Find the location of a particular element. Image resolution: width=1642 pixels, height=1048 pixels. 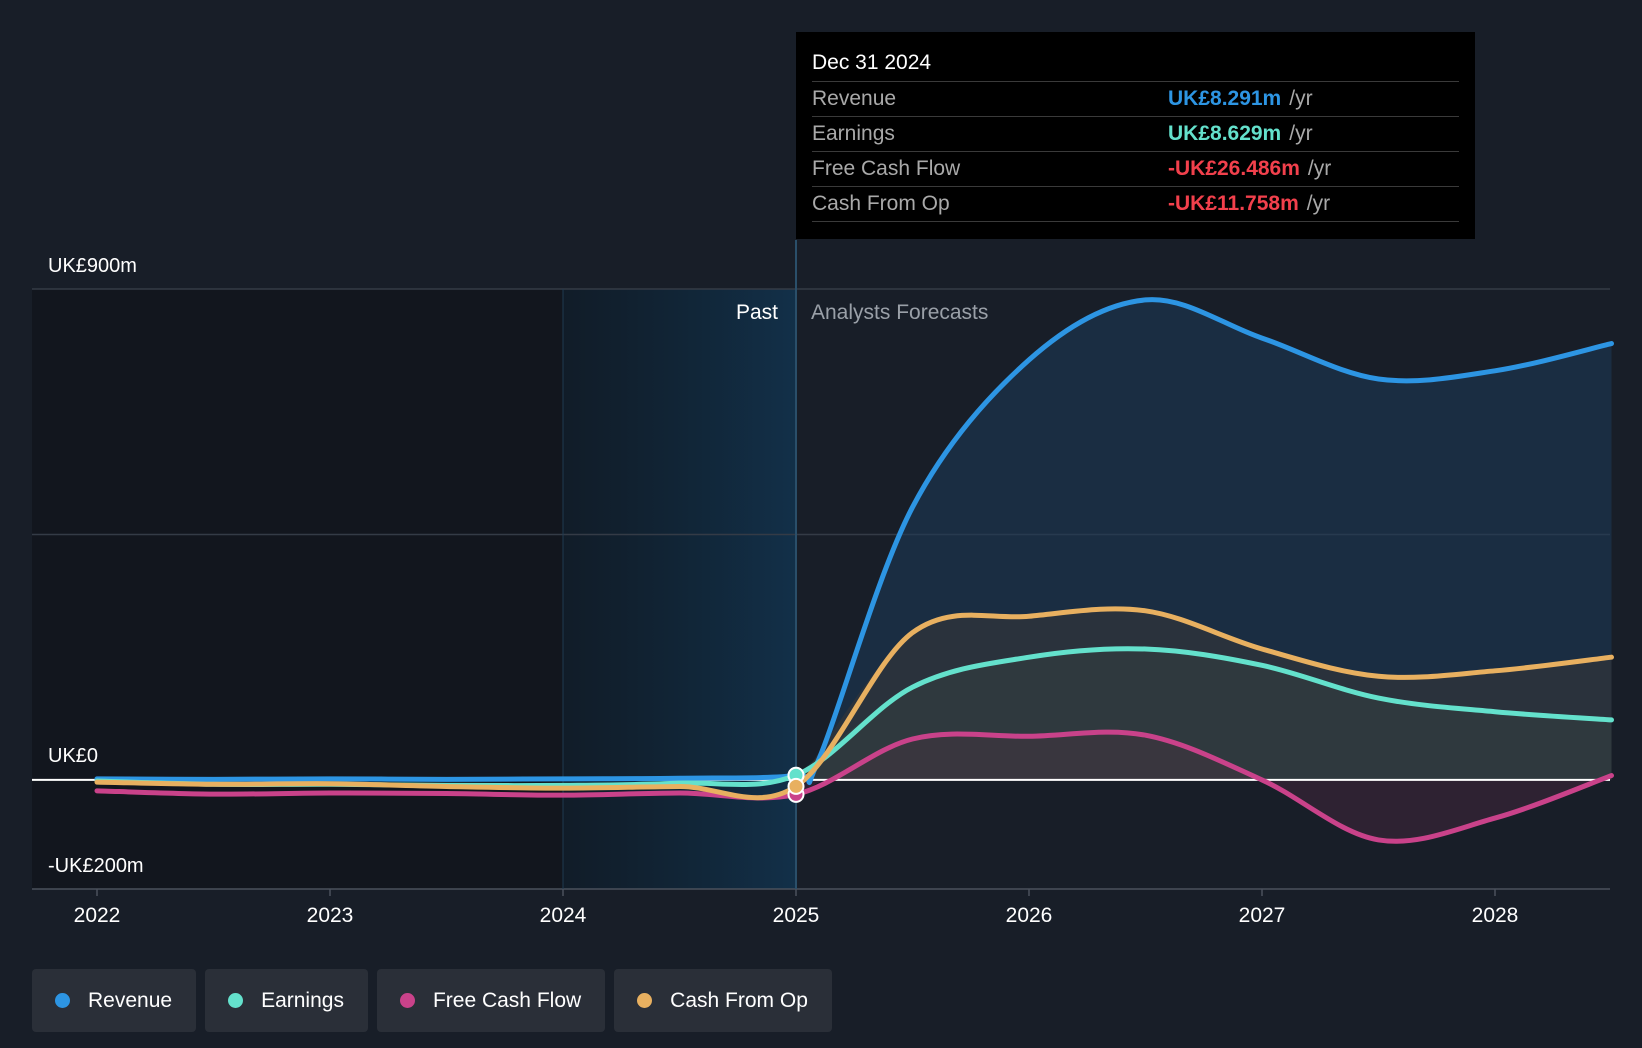

past-label: Past is located at coordinates (757, 312).